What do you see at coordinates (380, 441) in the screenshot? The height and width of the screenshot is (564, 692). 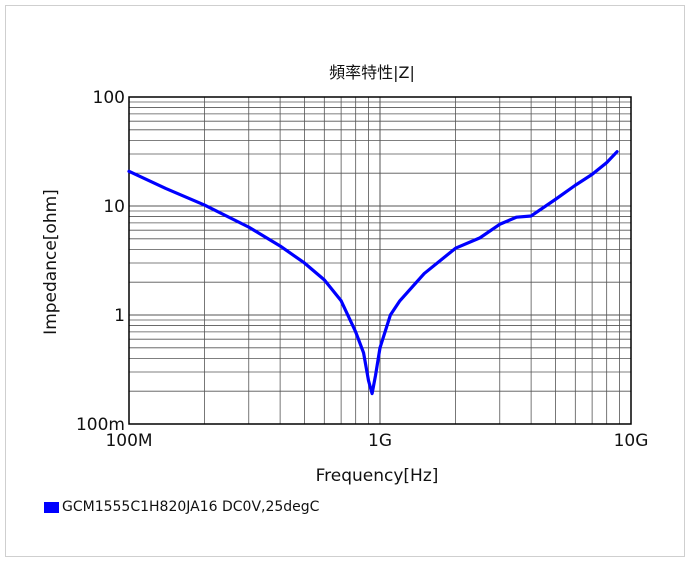 I see `x-tick-label: 1G` at bounding box center [380, 441].